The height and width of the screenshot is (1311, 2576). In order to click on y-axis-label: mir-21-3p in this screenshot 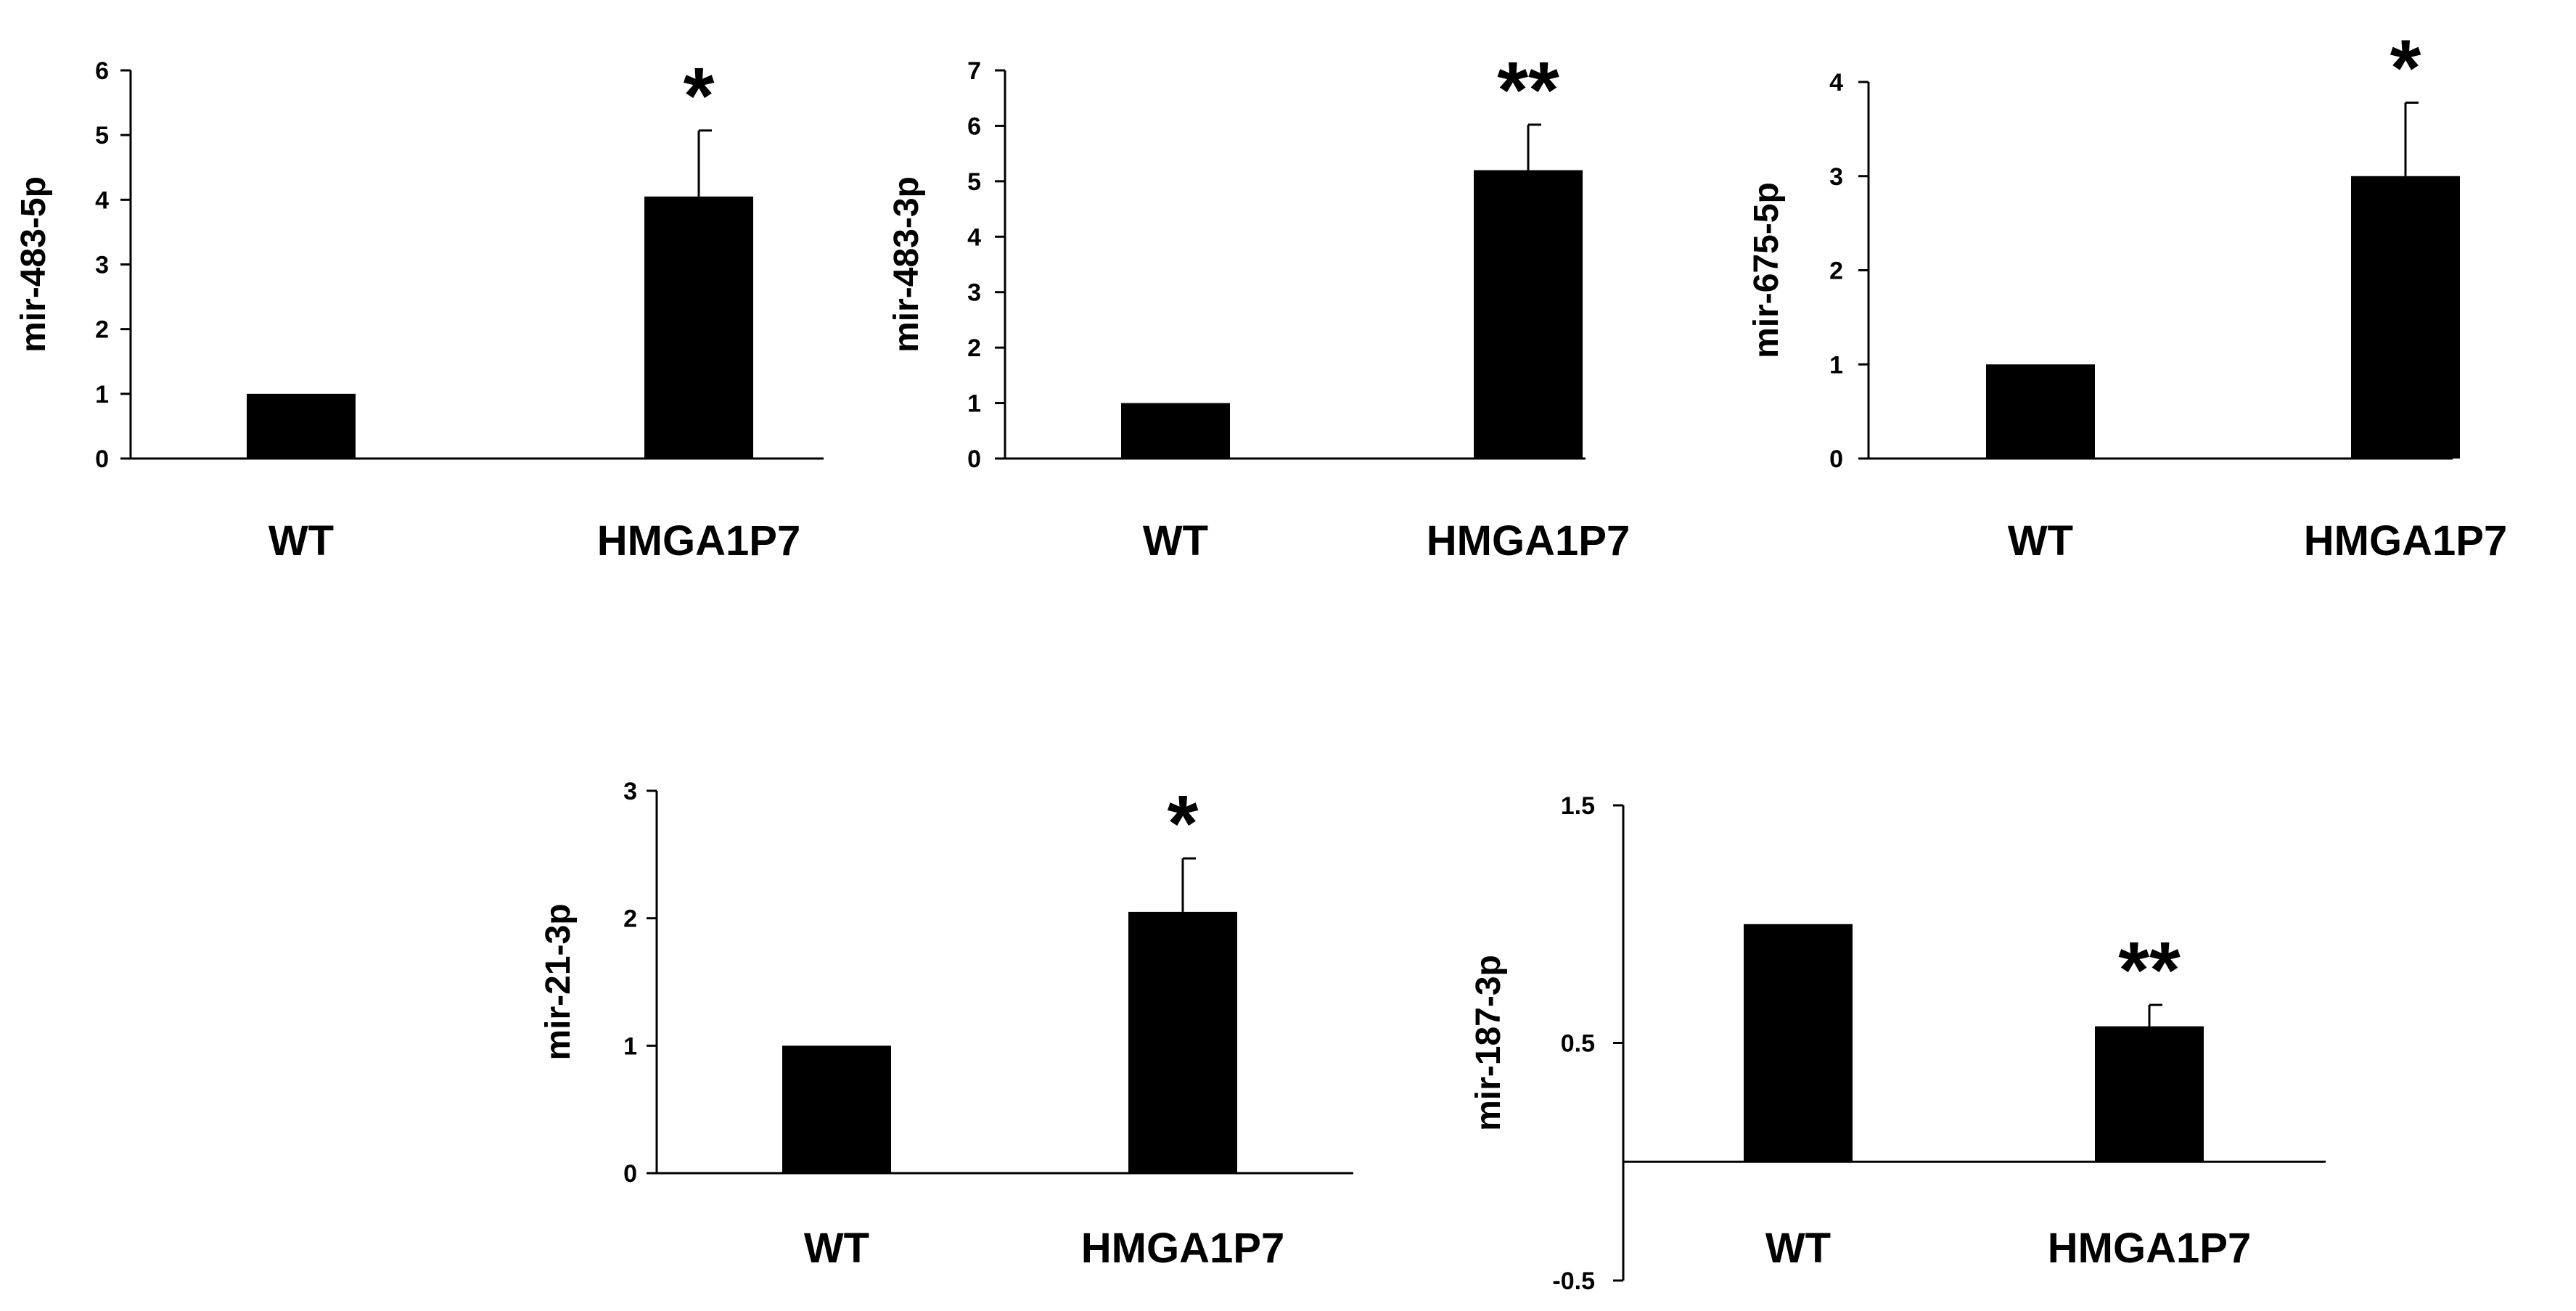, I will do `click(558, 981)`.